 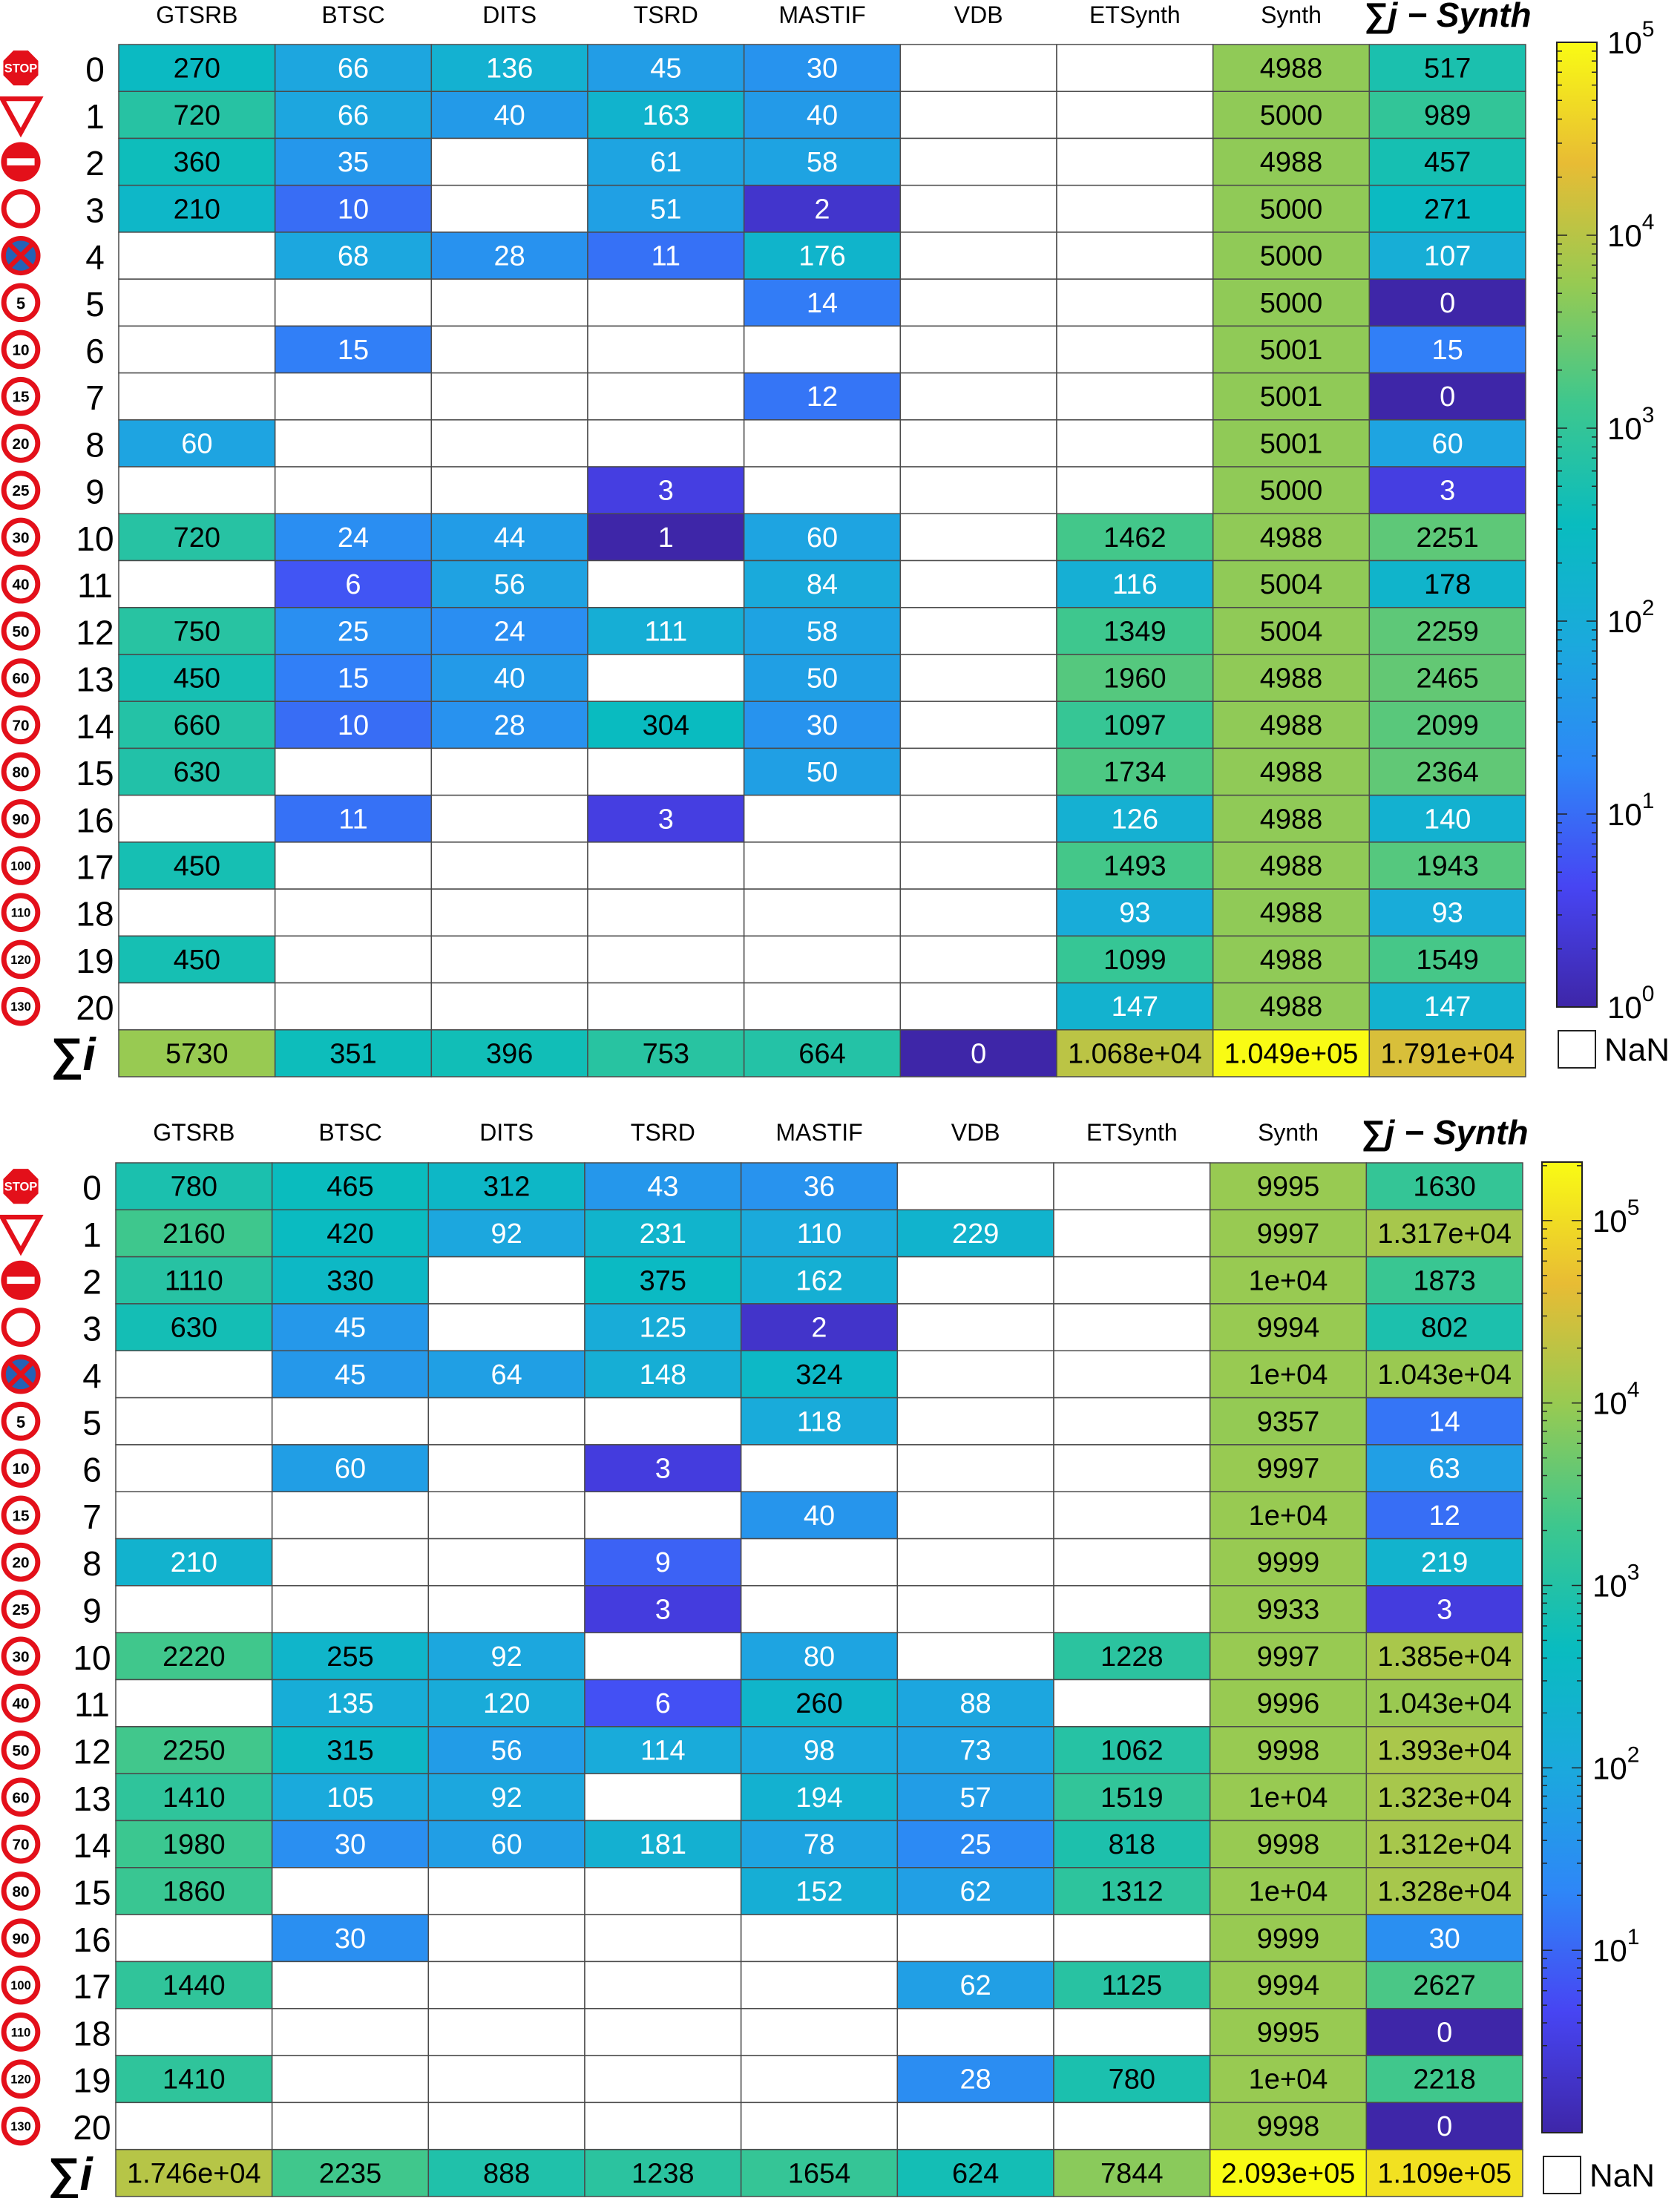 I want to click on cell-value-label: 5000, so click(x=1292, y=303).